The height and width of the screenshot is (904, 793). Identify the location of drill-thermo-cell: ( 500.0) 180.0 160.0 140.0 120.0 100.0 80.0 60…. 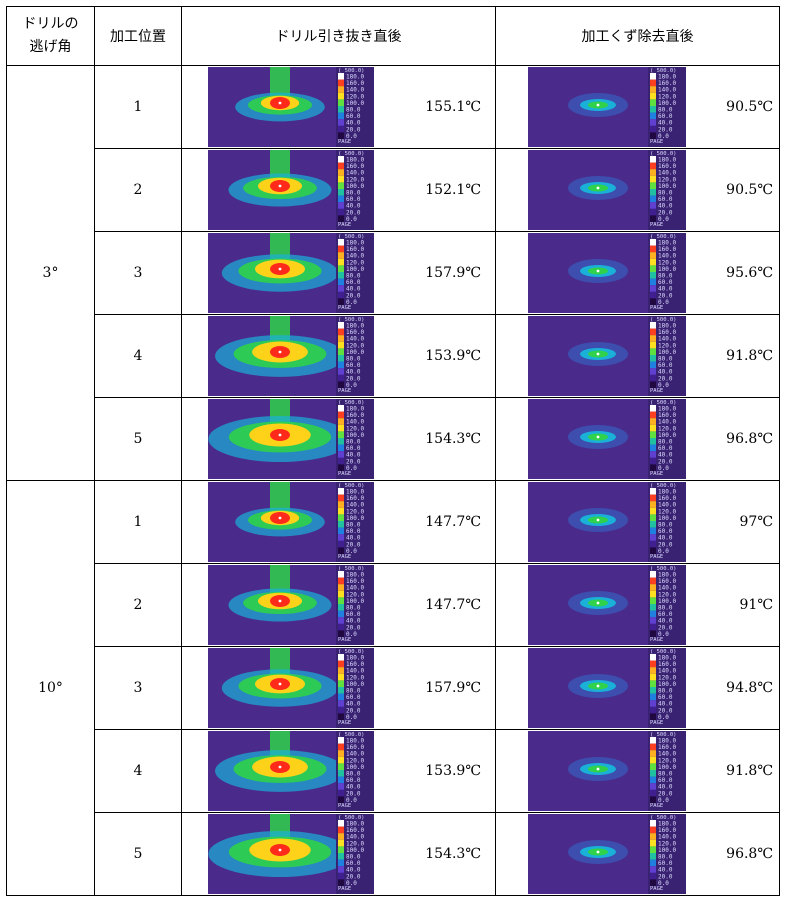
(338, 273).